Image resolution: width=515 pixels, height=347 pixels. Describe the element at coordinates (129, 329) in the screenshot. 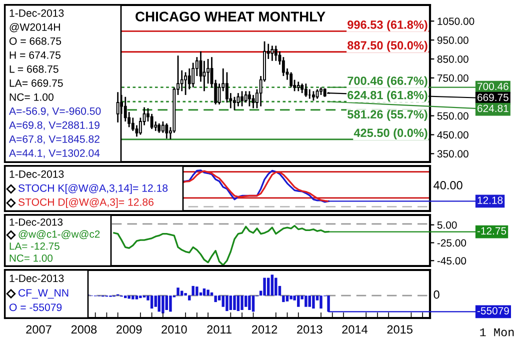

I see `x-tick-label: 2009` at that location.